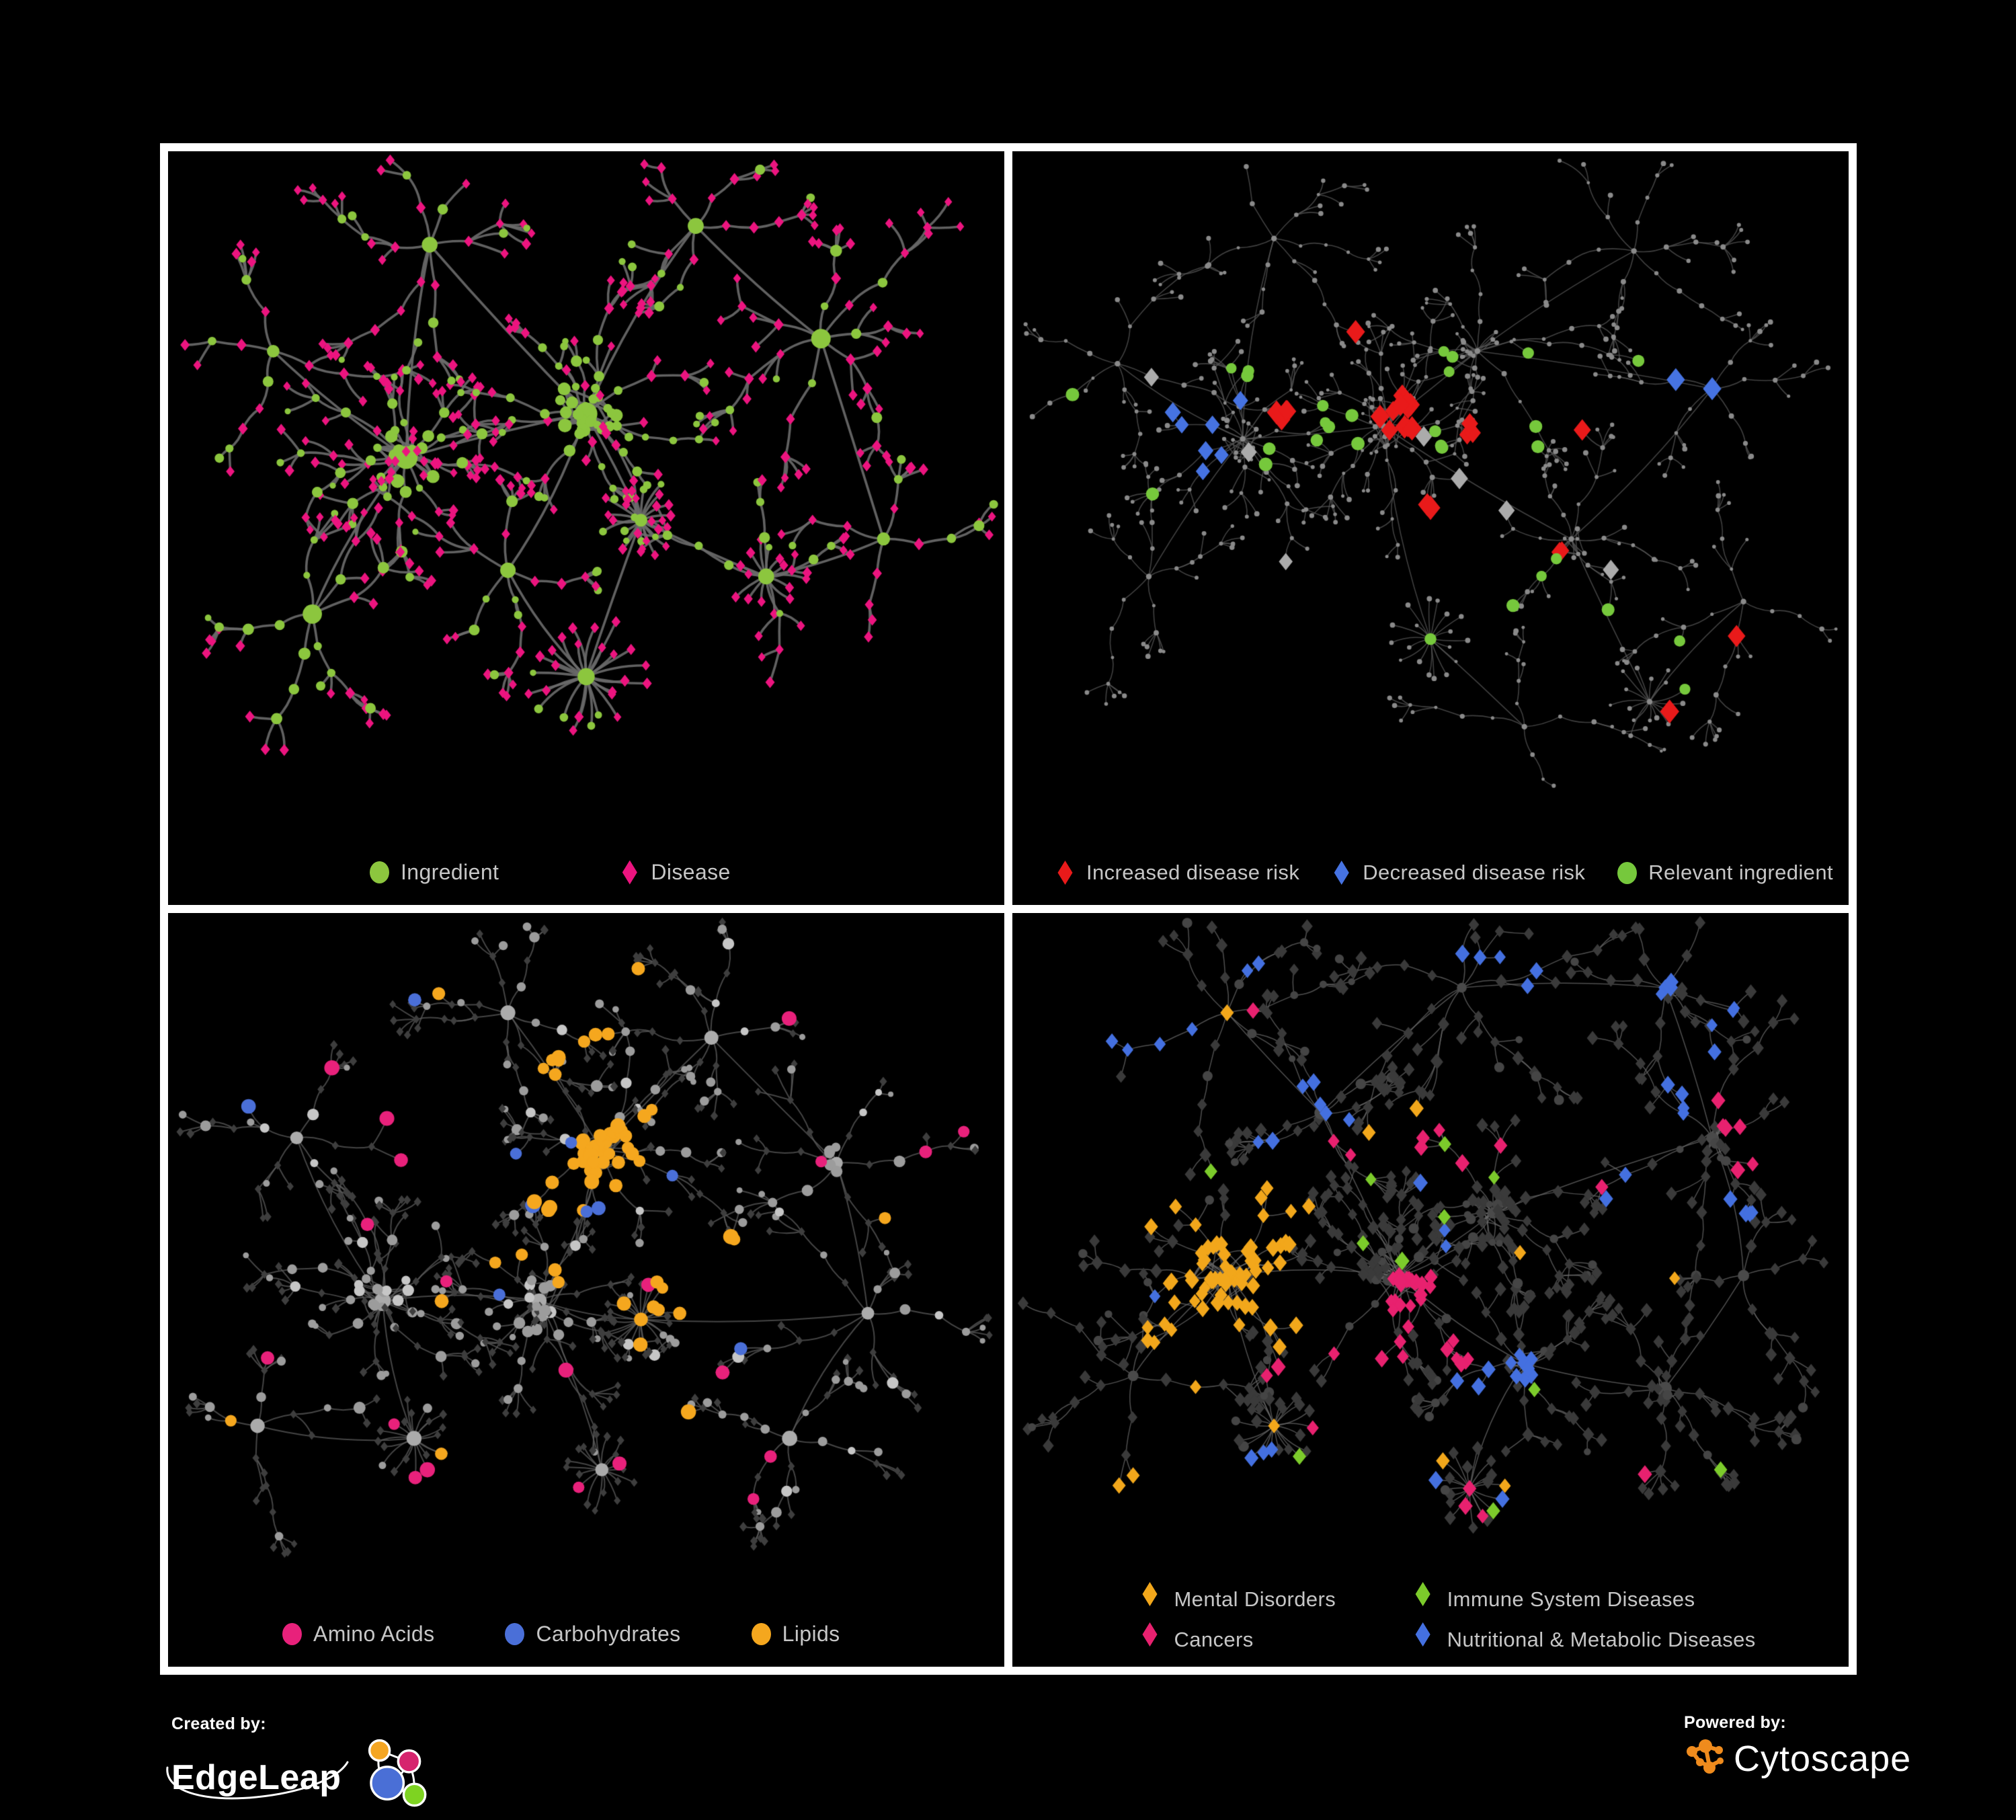  Describe the element at coordinates (397, 1773) in the screenshot. I see `edgeleap-network-icon` at that location.